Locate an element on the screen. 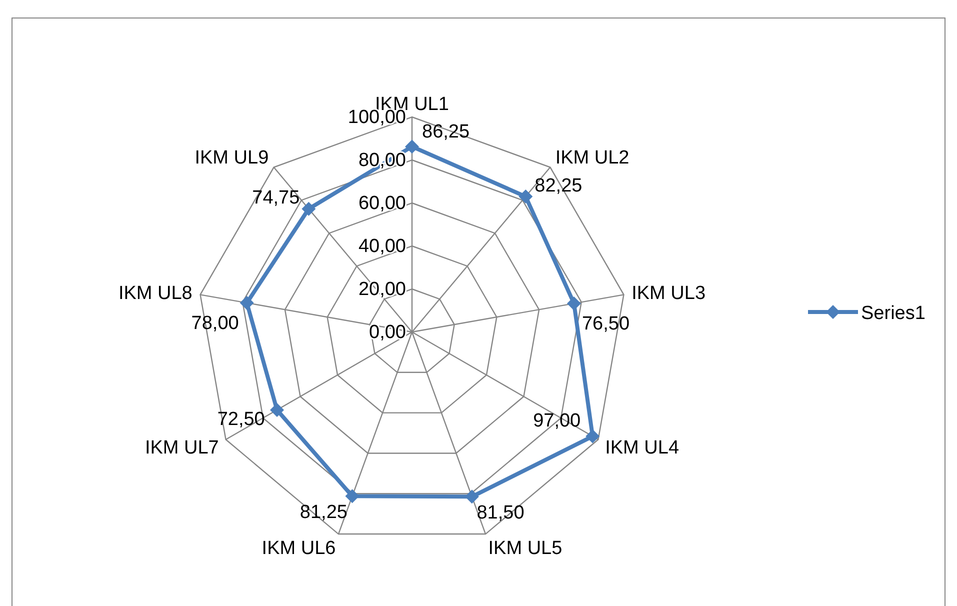  y-tick-label: 0,00 is located at coordinates (387, 332).